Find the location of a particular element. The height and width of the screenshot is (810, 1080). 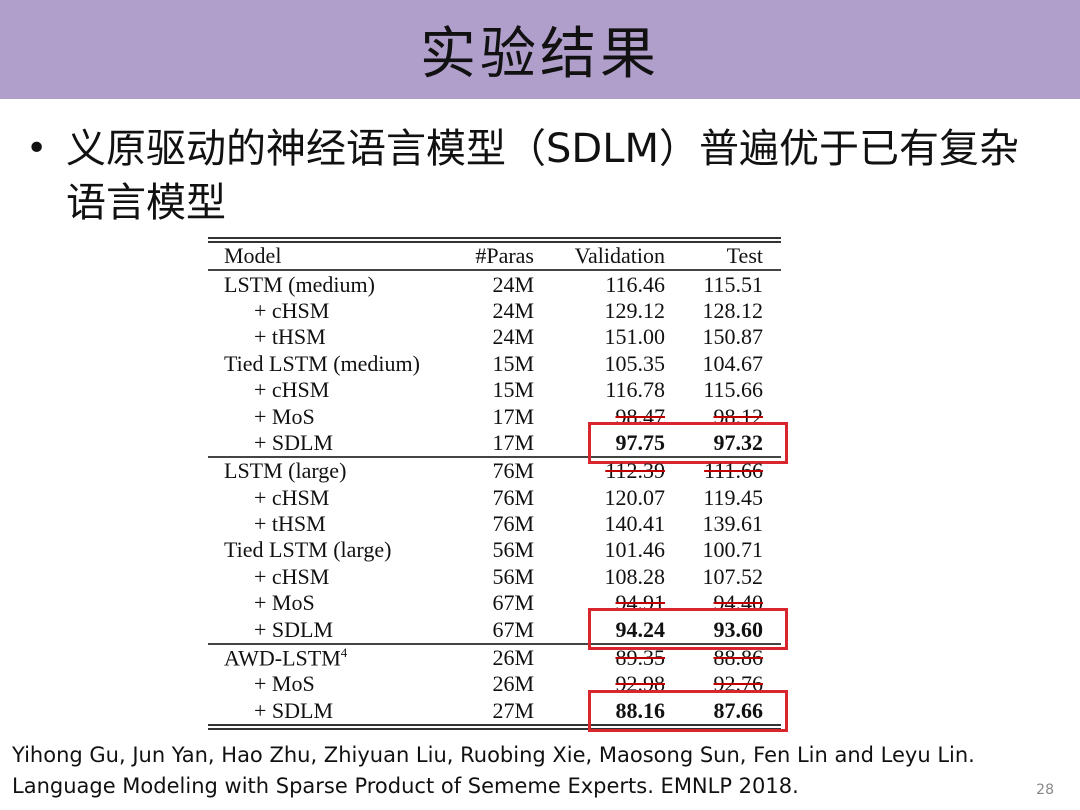

table-row: AWD-LSTM4 26M 89.35 88.86 is located at coordinates (494, 658).